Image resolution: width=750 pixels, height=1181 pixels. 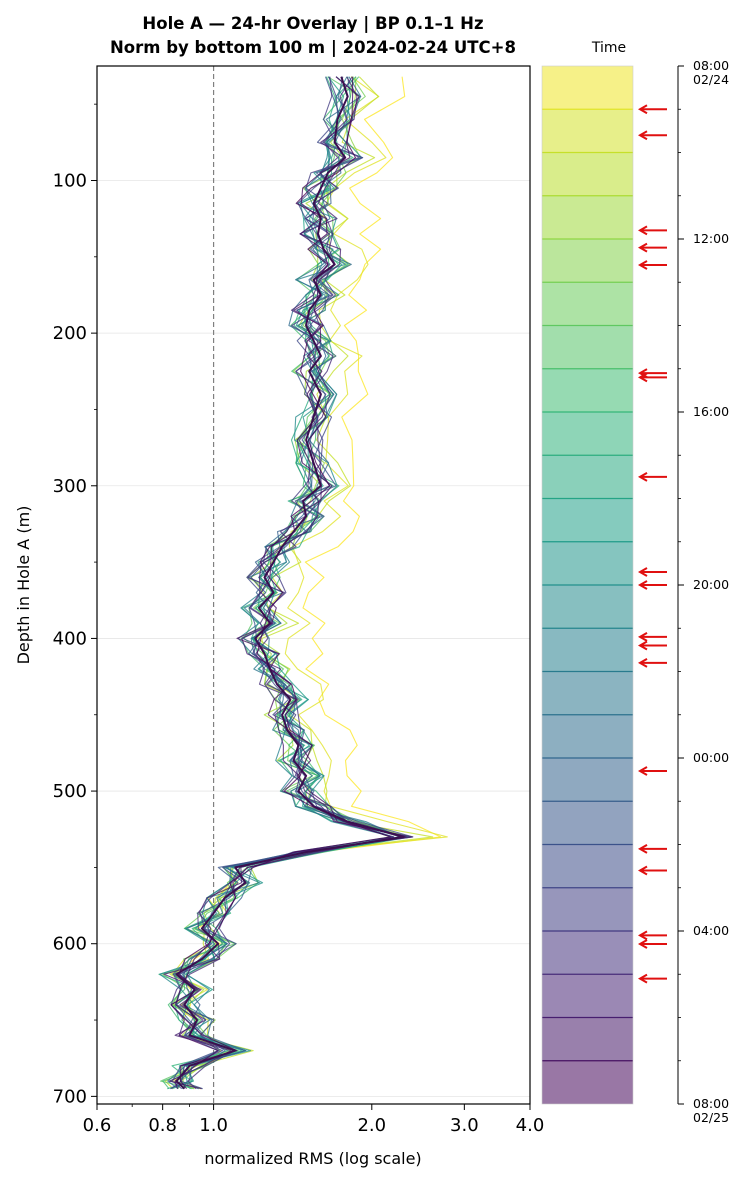 What do you see at coordinates (23, 585) in the screenshot?
I see `y-axis-label: Depth in Hole A (m)` at bounding box center [23, 585].